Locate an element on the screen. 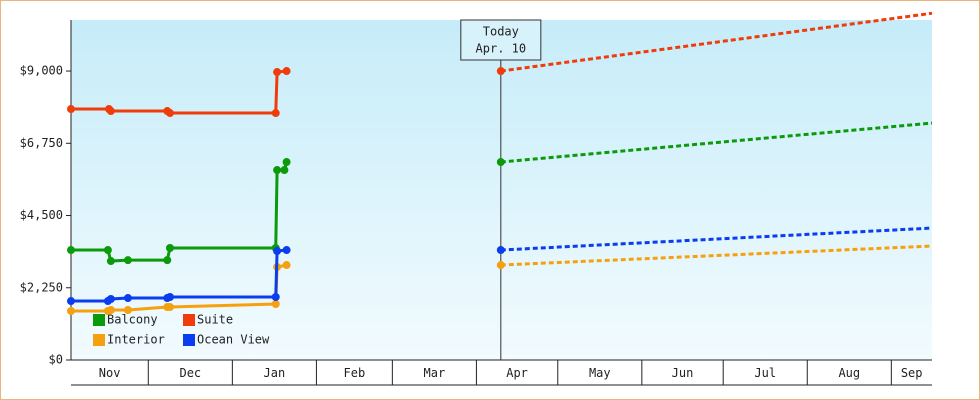 This screenshot has width=980, height=400. y-tick-label: $9,000 is located at coordinates (41, 71).